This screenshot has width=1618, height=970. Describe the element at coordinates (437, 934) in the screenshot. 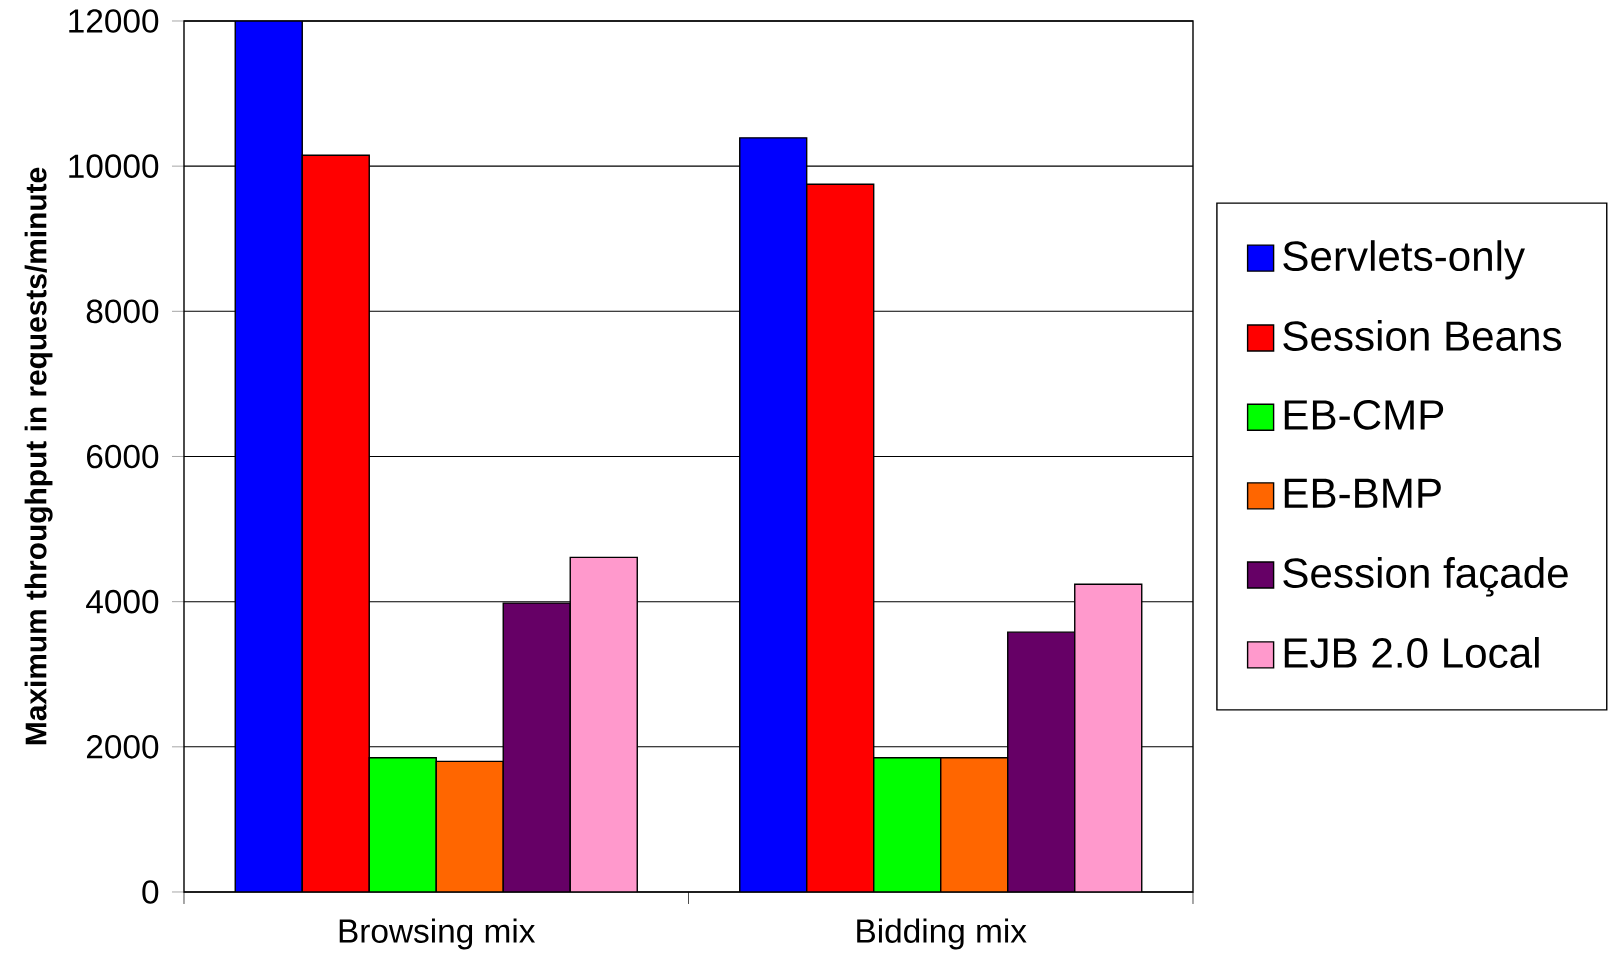

I see `x-tick-label: Browsing mix` at that location.